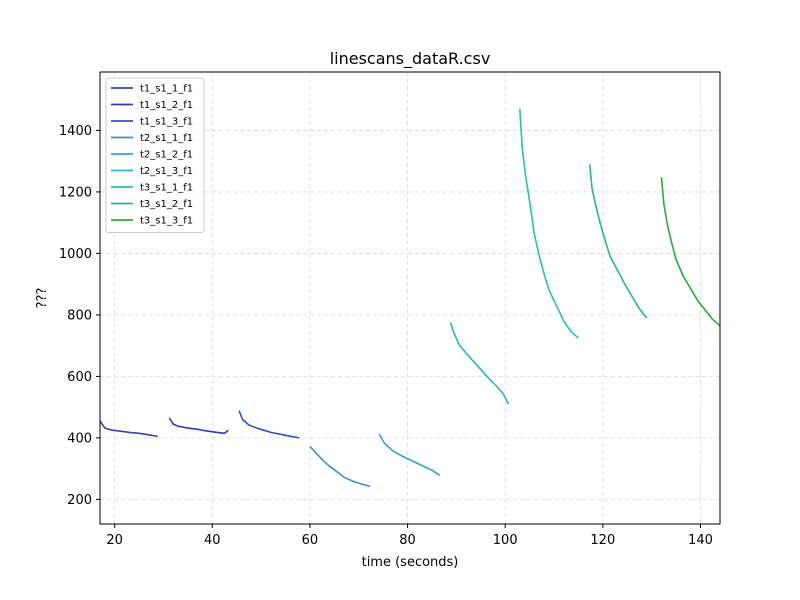 Image resolution: width=800 pixels, height=600 pixels. Describe the element at coordinates (79, 438) in the screenshot. I see `y-tick-label: 400` at that location.